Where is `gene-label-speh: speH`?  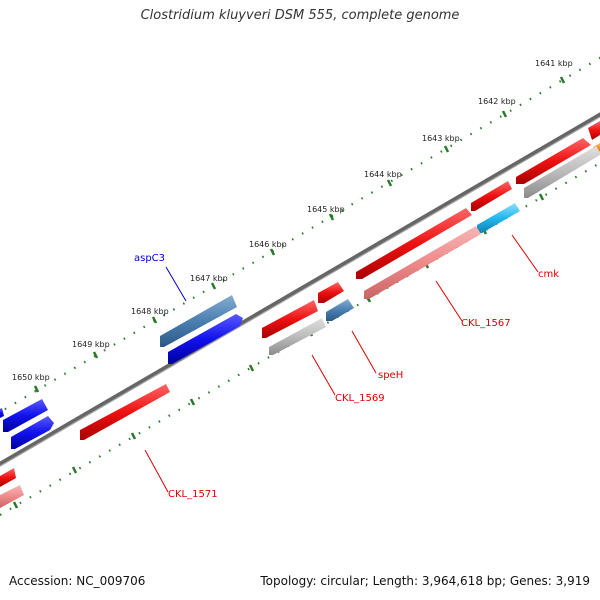
gene-label-speh: speH is located at coordinates (390, 375).